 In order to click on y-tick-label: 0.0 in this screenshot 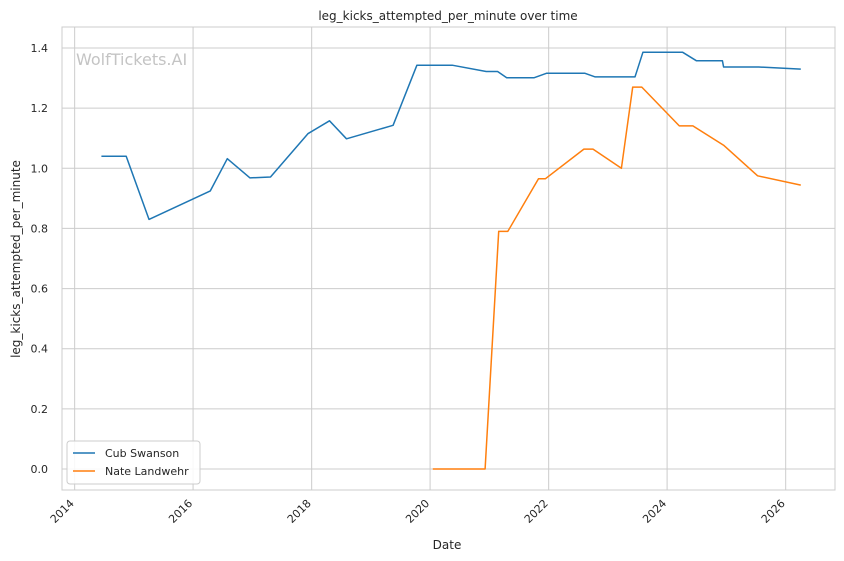, I will do `click(40, 469)`.